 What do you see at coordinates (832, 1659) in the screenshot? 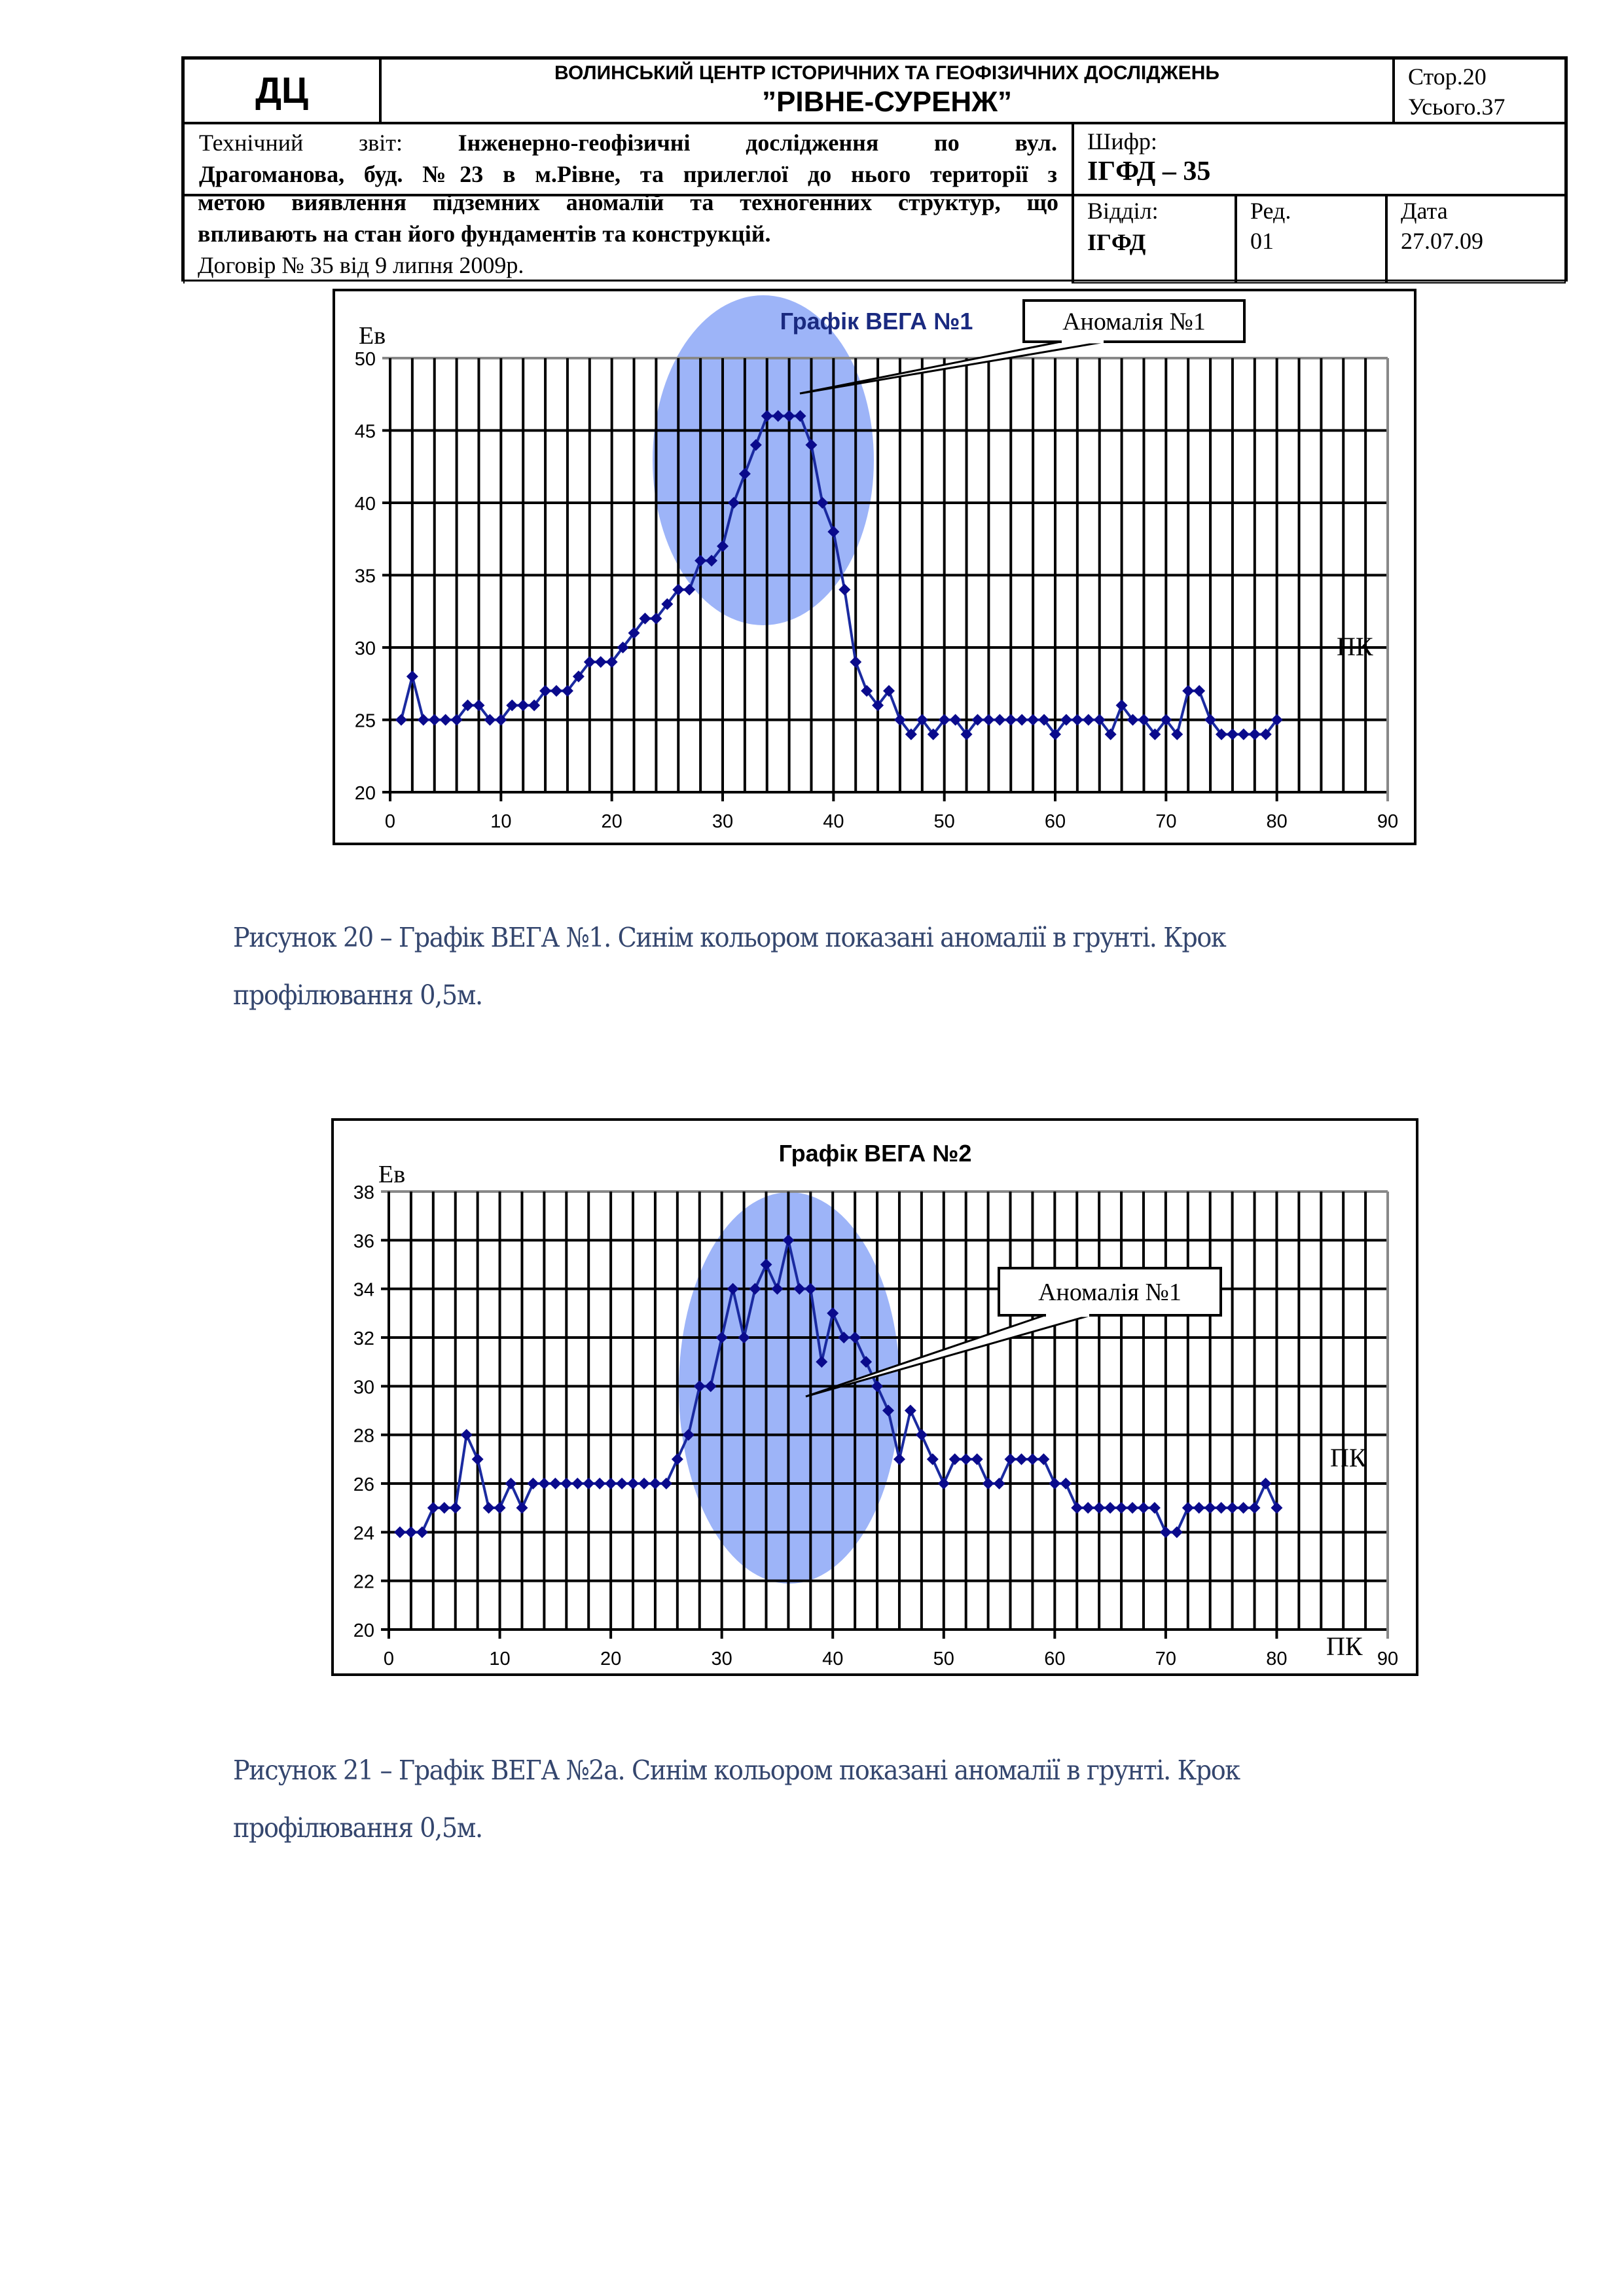
I see `x-tick-label: 40` at bounding box center [832, 1659].